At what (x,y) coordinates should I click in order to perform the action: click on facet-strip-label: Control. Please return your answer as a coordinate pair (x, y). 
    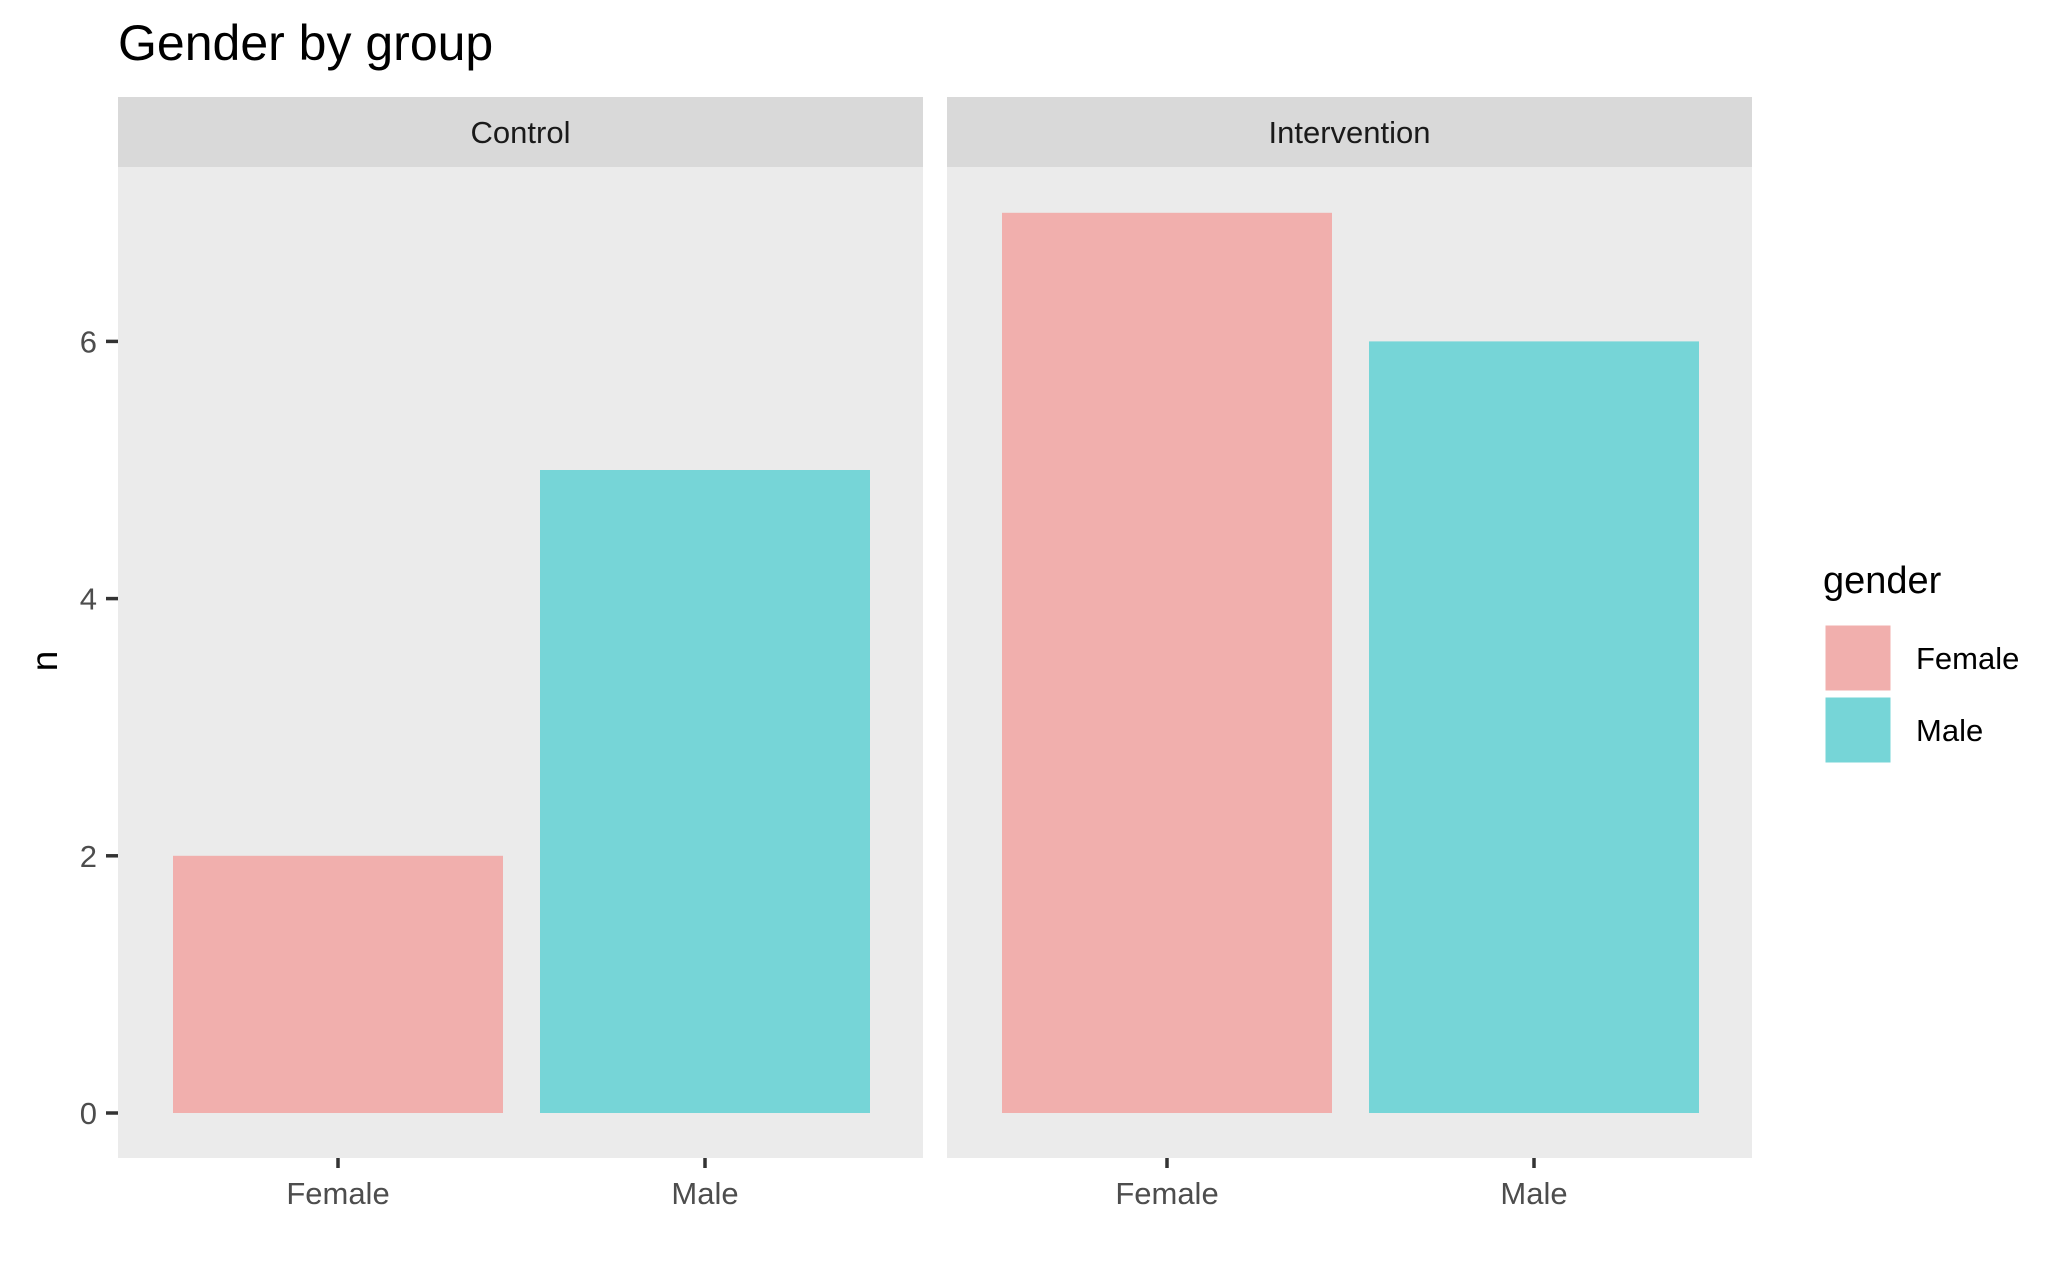
    Looking at the image, I should click on (521, 132).